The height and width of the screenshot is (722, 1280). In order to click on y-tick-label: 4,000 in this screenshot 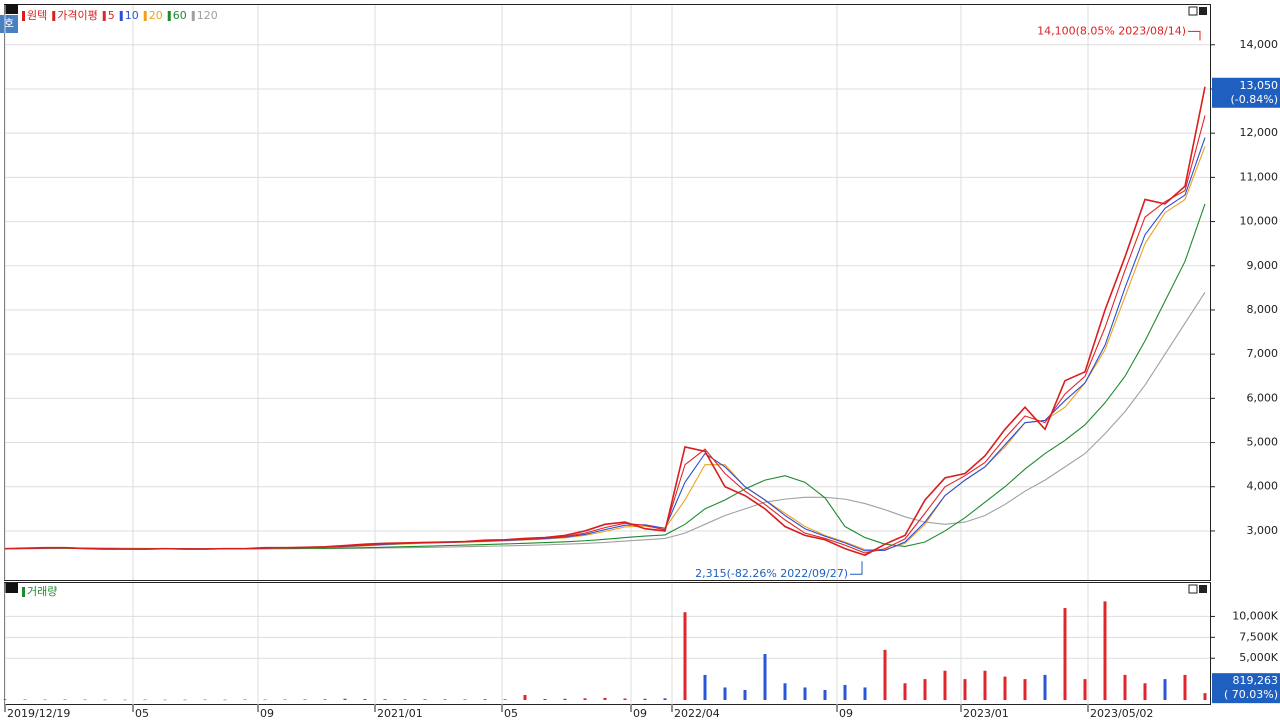, I will do `click(1263, 486)`.